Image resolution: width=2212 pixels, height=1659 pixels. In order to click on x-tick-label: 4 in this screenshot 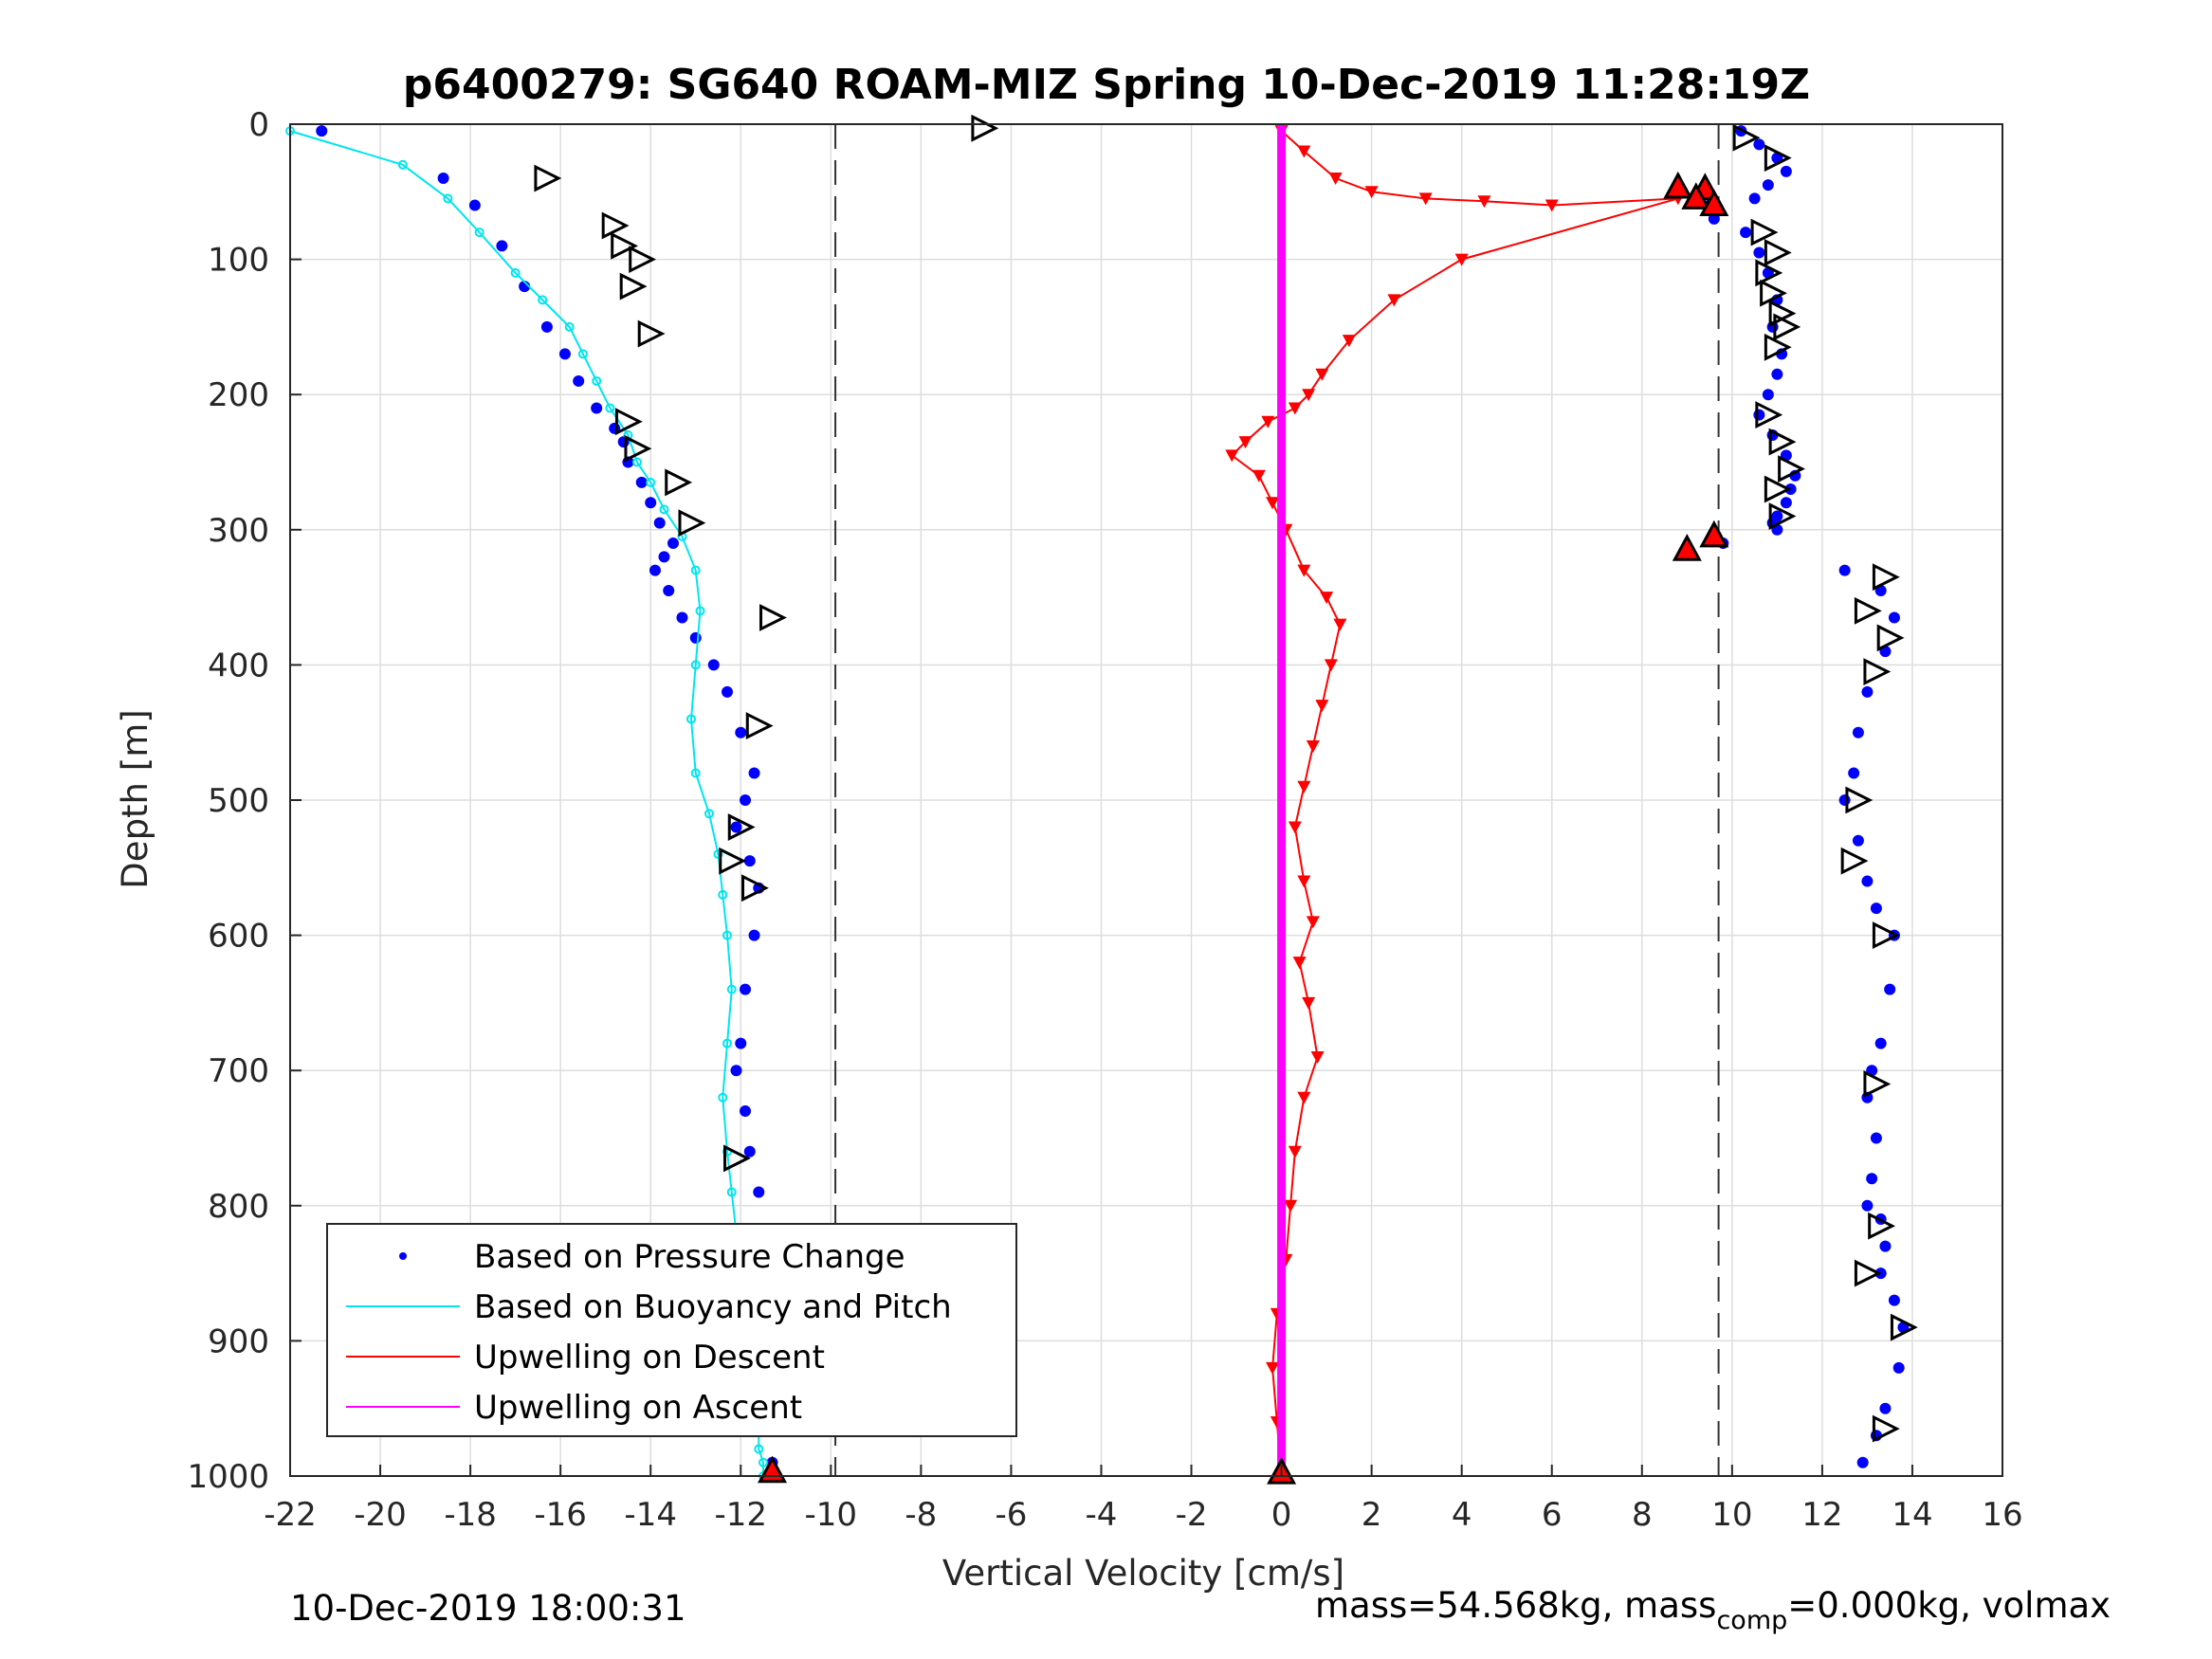, I will do `click(1462, 1515)`.